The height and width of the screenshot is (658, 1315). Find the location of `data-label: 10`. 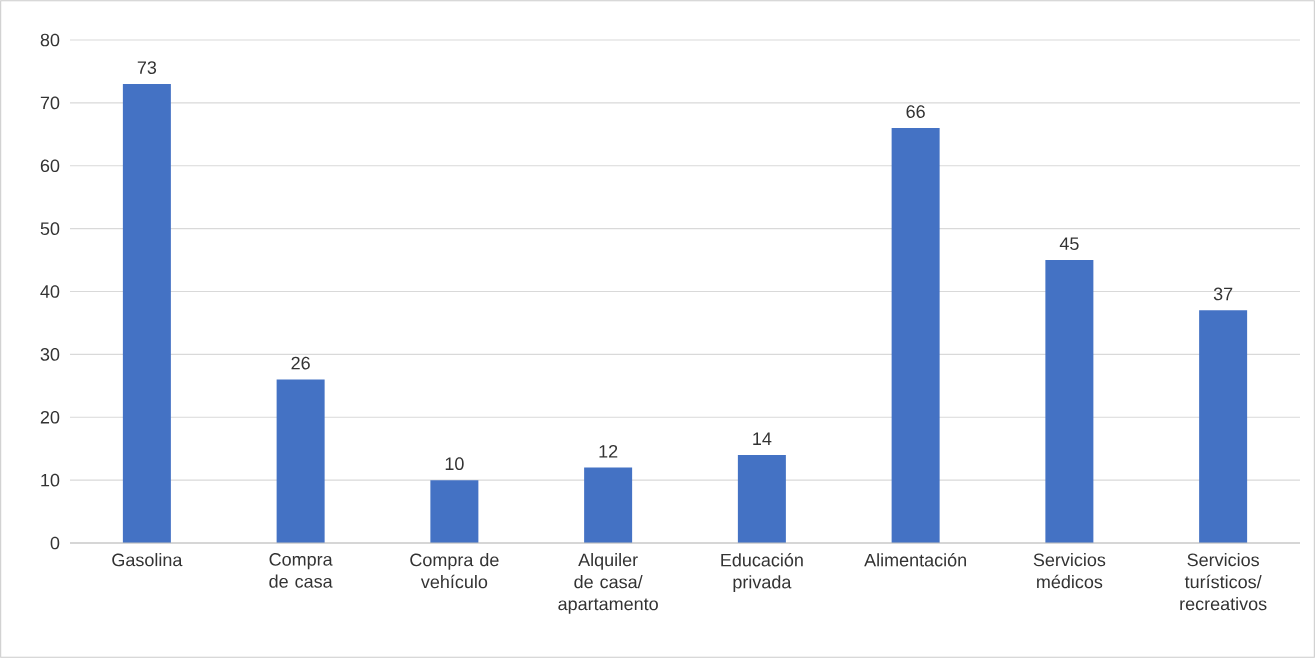

data-label: 10 is located at coordinates (454, 464).